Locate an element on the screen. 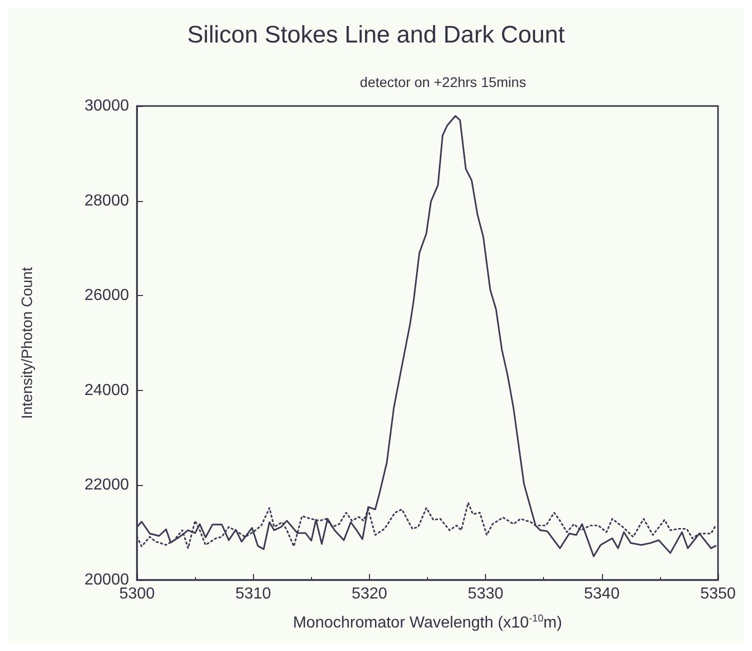 This screenshot has height=651, width=752. x-tick-label: 5340 is located at coordinates (602, 594).